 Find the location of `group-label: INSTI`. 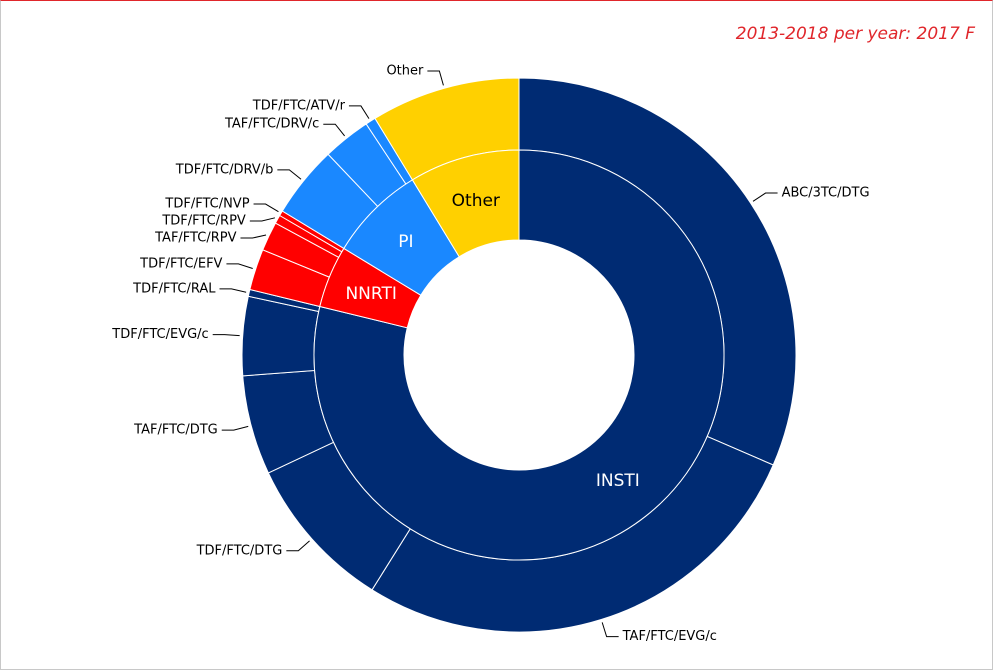

group-label: INSTI is located at coordinates (618, 481).